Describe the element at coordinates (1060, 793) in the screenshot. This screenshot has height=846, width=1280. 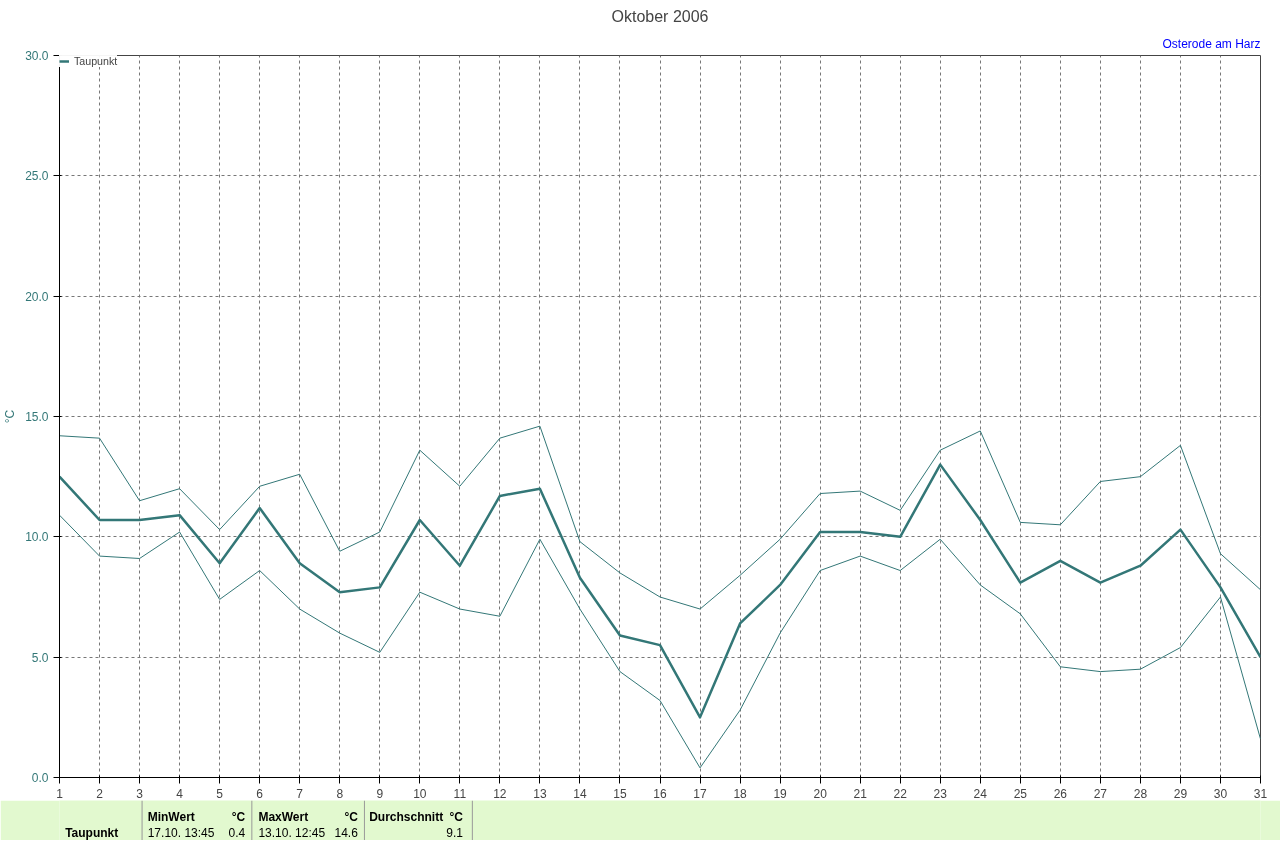
I see `x-tick-label: 26` at that location.